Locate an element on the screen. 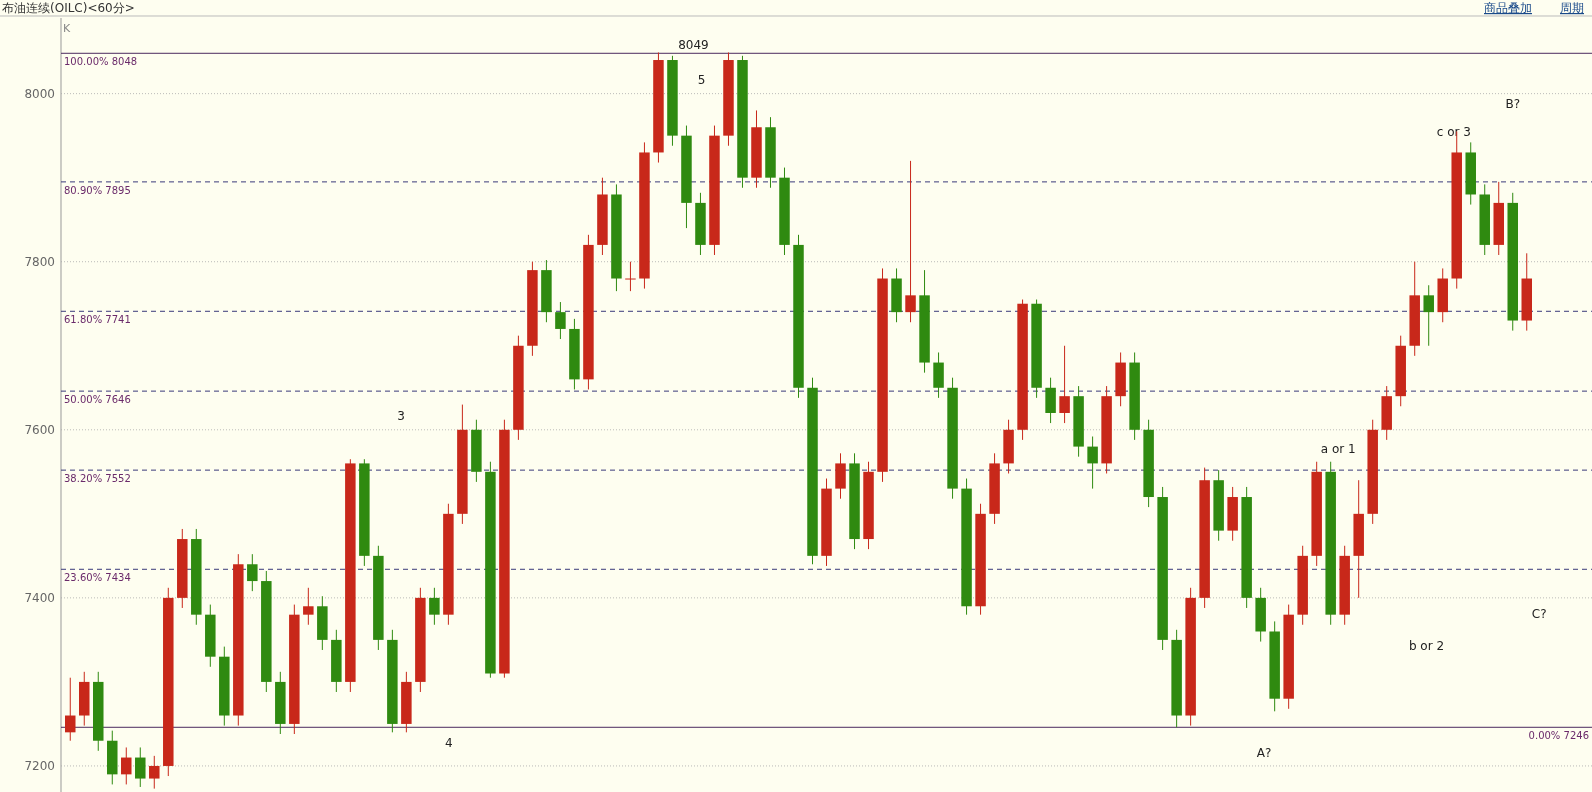 The width and height of the screenshot is (1592, 792). ref-line-label: 0.00% 7246 is located at coordinates (1558, 736).